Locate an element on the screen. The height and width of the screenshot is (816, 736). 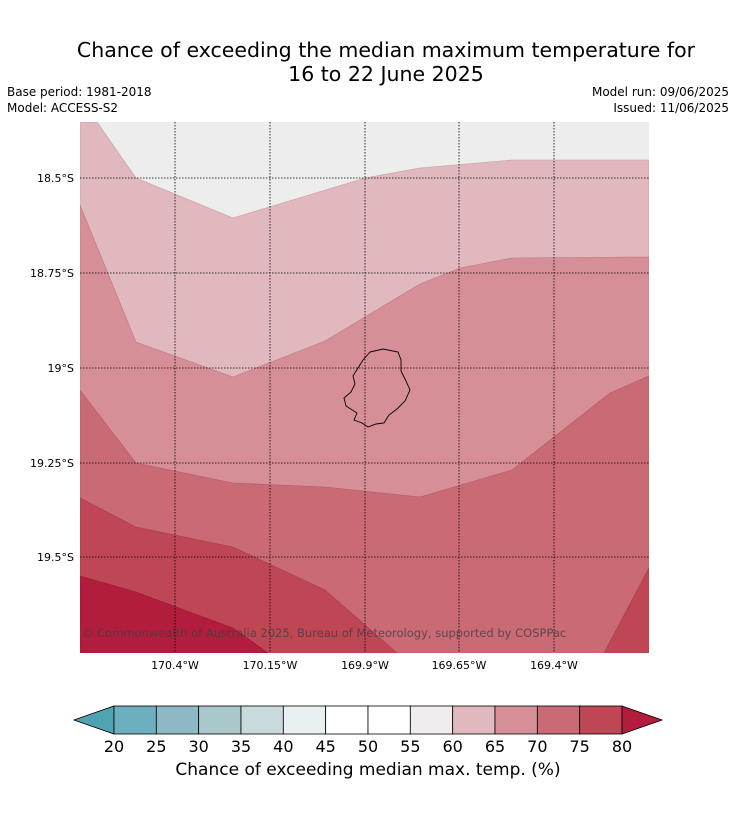
latitude-tick-labels: 18.5°S 18.75°S 19°S 19.25°S 19.5°S is located at coordinates (52, 368).